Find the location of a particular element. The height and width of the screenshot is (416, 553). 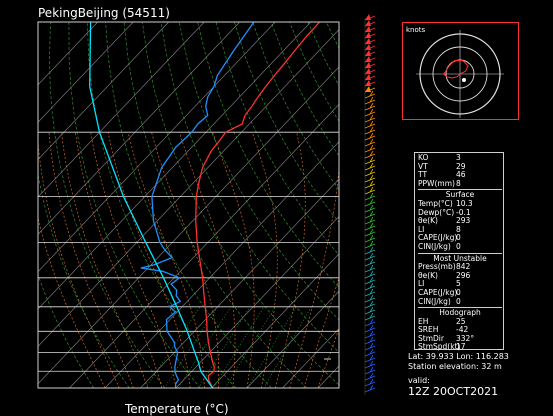

storm-motion-dot is located at coordinates (464, 80).